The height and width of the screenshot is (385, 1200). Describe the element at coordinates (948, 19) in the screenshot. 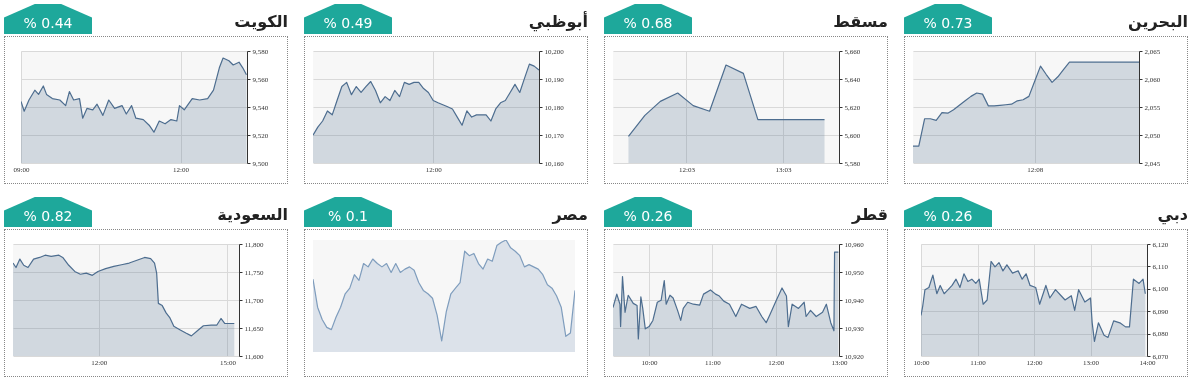

I see `chart-subtitle: % 0.73` at that location.